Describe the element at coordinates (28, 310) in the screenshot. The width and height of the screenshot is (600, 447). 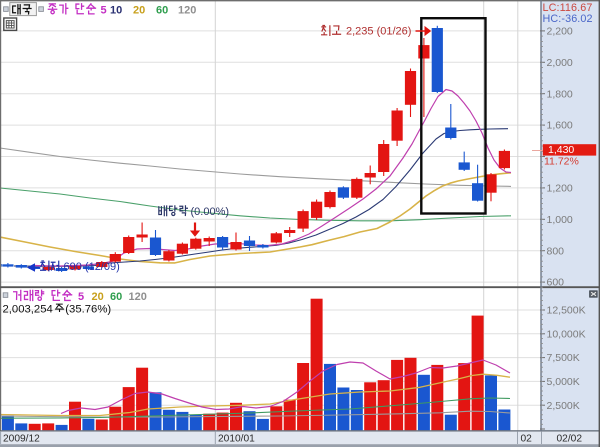
I see `svg-text: 2,003,254` at that location.